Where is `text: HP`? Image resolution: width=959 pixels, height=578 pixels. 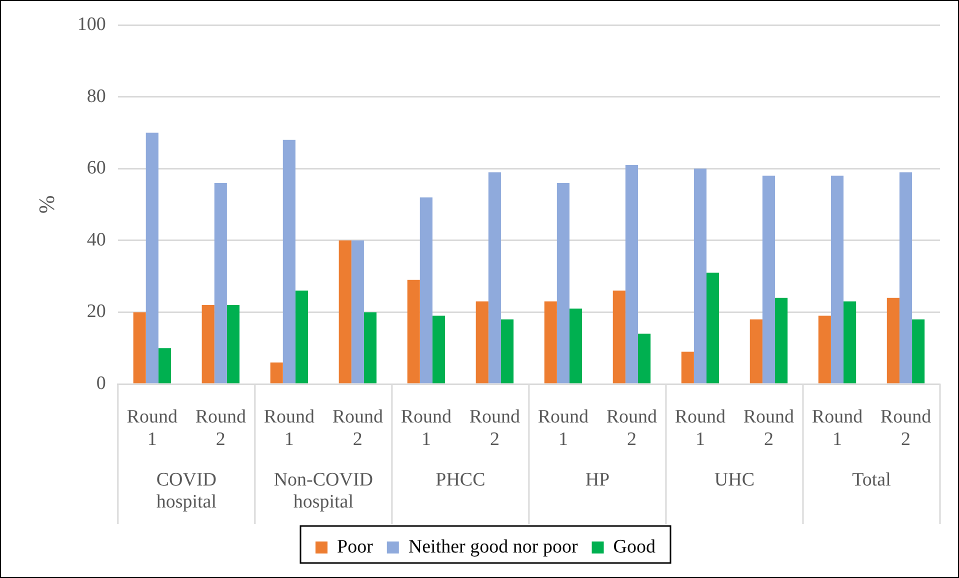
text: HP is located at coordinates (597, 479).